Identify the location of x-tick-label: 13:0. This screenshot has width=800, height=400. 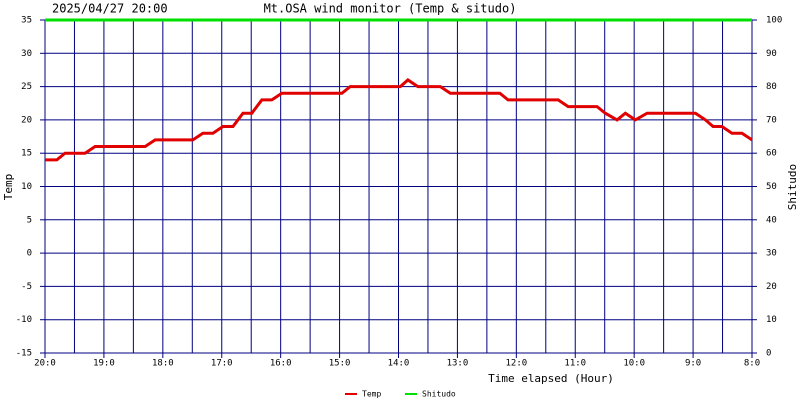
(458, 364).